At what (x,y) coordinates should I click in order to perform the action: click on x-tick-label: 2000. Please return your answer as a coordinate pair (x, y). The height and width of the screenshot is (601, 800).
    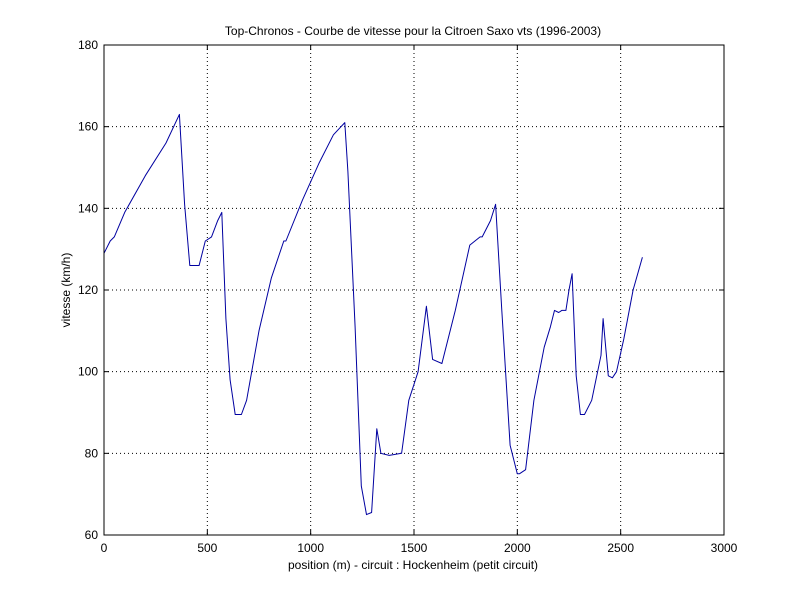
    Looking at the image, I should click on (517, 548).